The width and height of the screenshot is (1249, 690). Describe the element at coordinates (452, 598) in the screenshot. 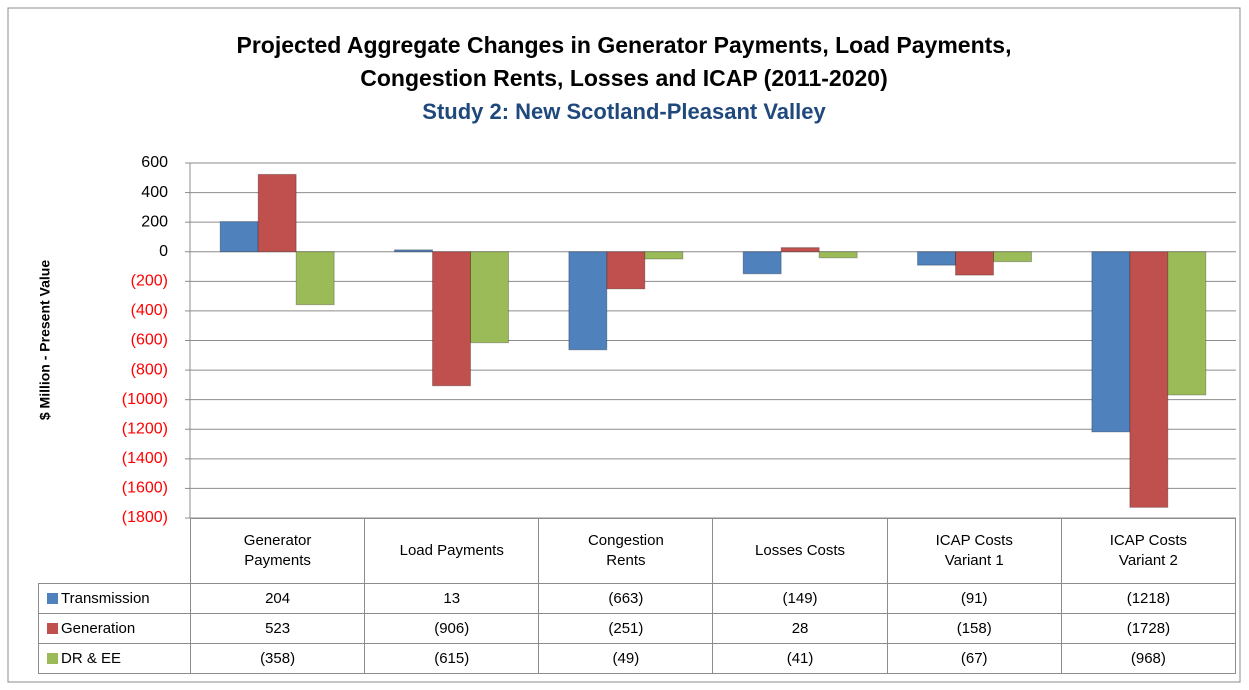

I see `data-label: 13` at that location.